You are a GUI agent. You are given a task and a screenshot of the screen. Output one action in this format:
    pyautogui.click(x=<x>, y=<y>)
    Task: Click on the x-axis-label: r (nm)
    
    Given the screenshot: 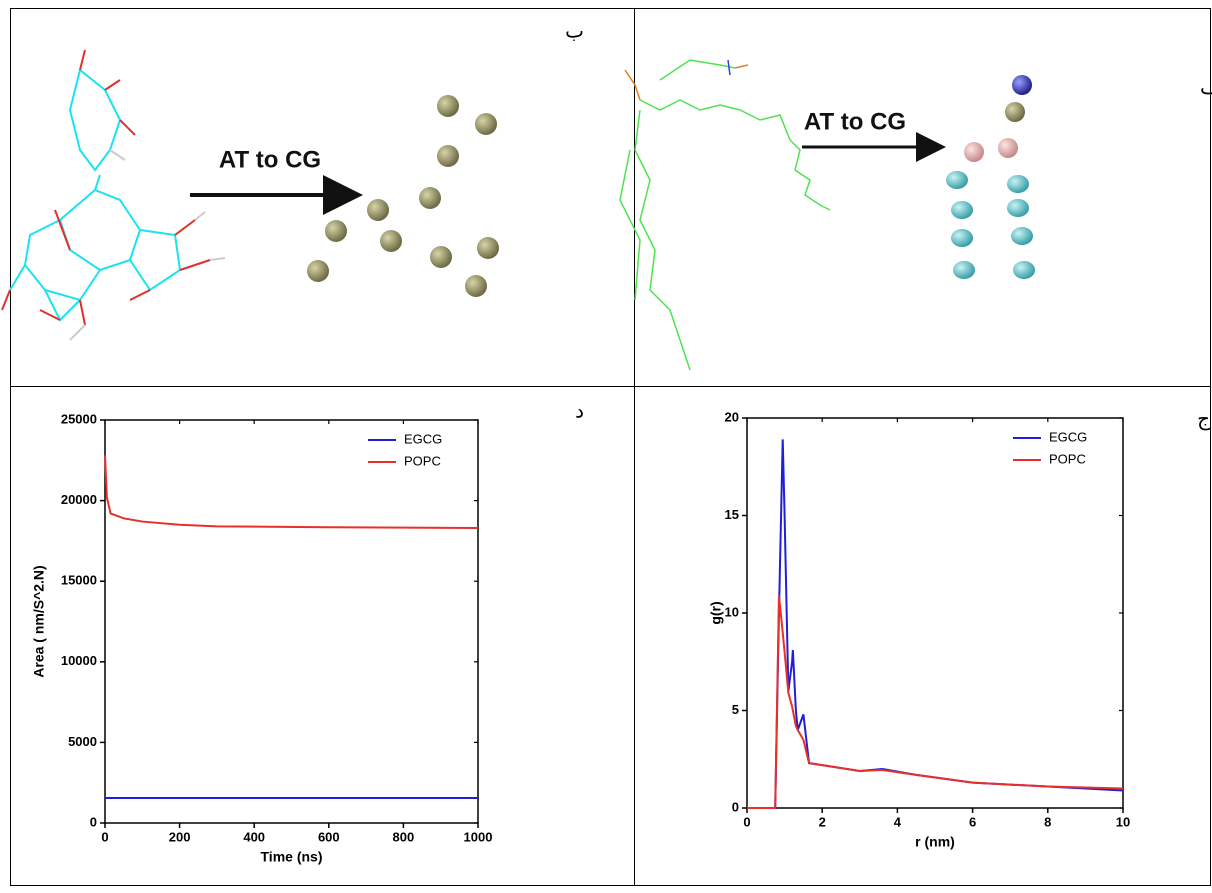 What is the action you would take?
    pyautogui.click(x=935, y=842)
    